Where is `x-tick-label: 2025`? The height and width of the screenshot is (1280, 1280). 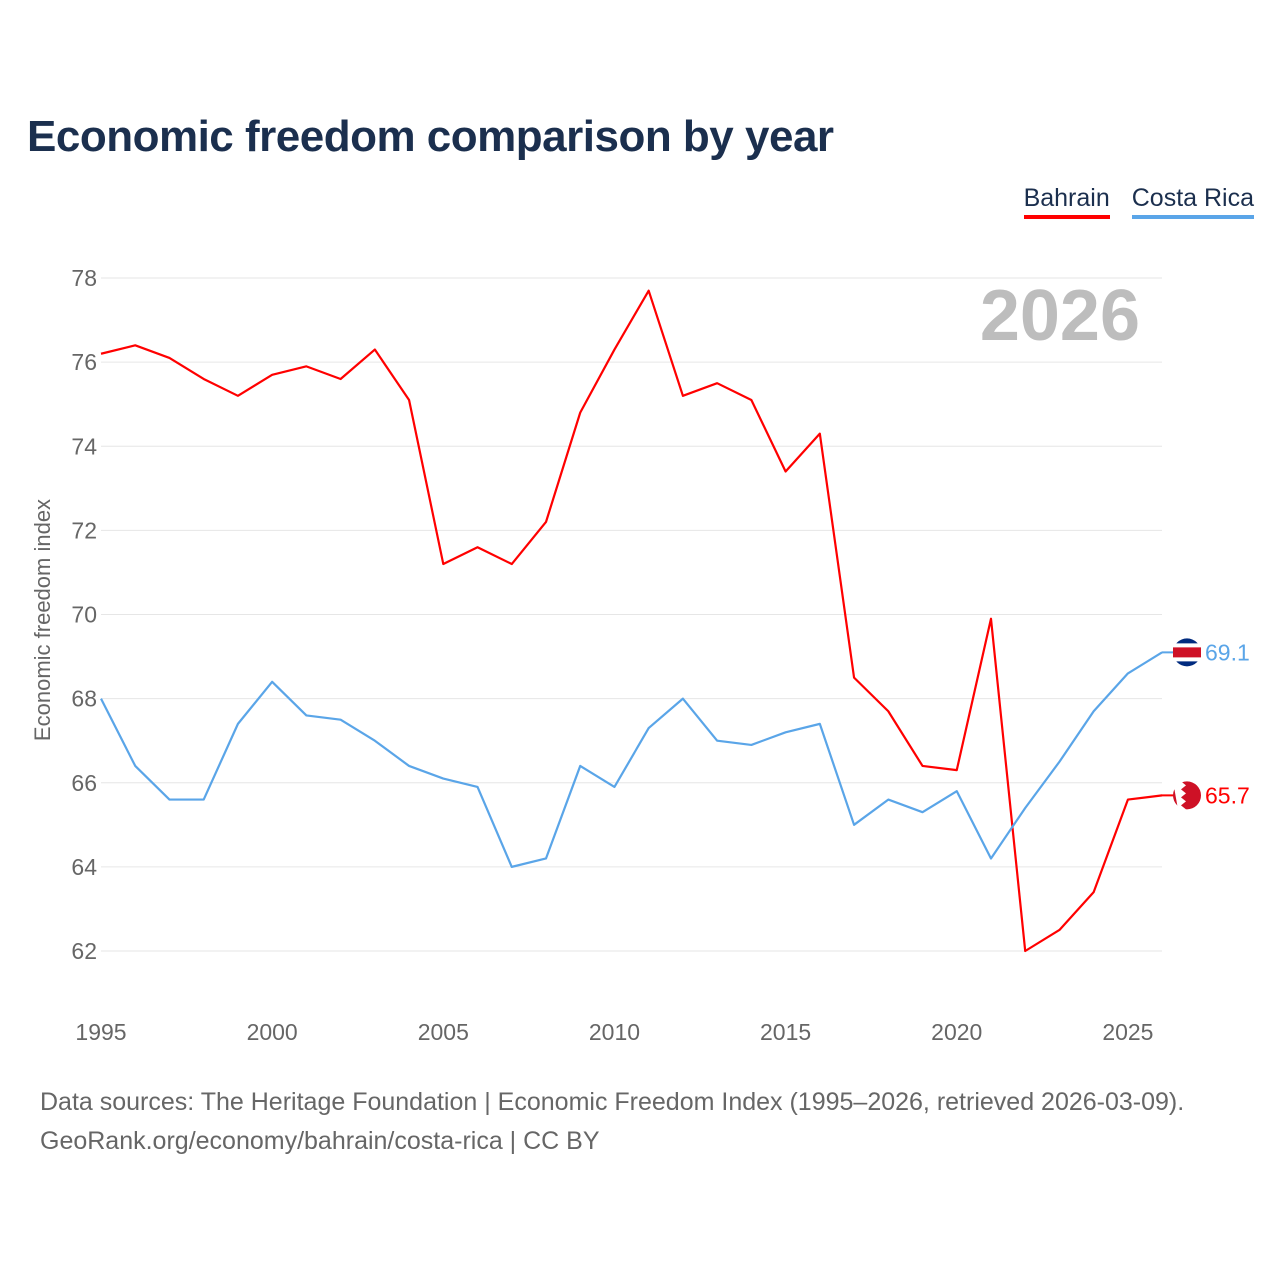 x-tick-label: 2025 is located at coordinates (1127, 1032).